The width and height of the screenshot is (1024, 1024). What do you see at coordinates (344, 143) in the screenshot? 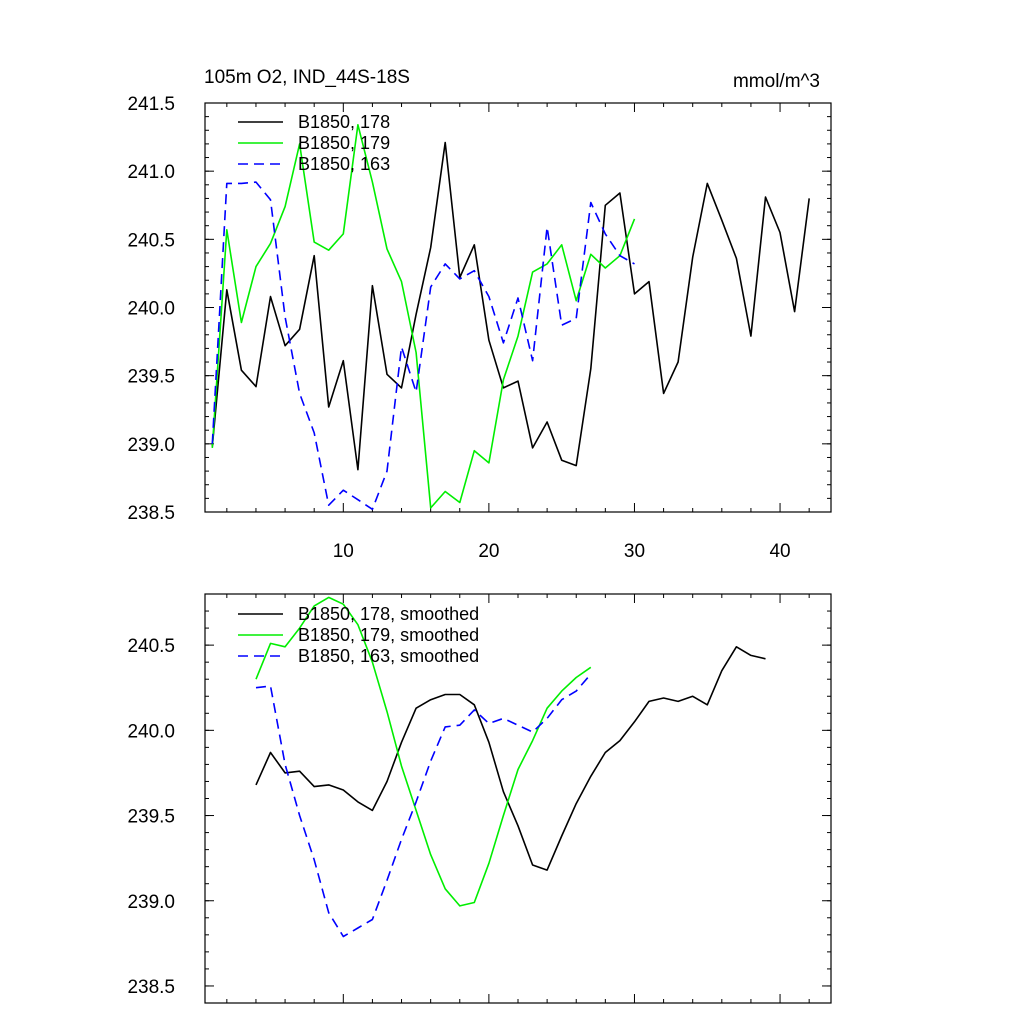
I see `legend-label: B1850, 179` at bounding box center [344, 143].